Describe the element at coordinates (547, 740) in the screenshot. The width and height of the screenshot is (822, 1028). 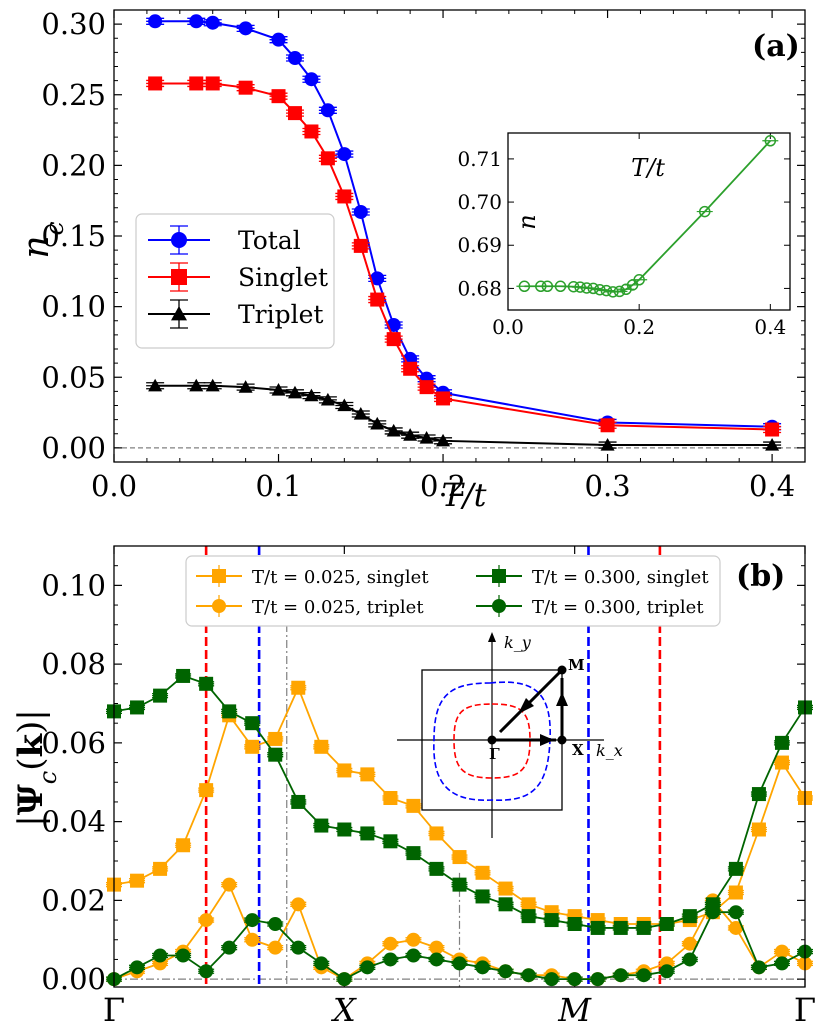
I see `path-arrowhead` at that location.